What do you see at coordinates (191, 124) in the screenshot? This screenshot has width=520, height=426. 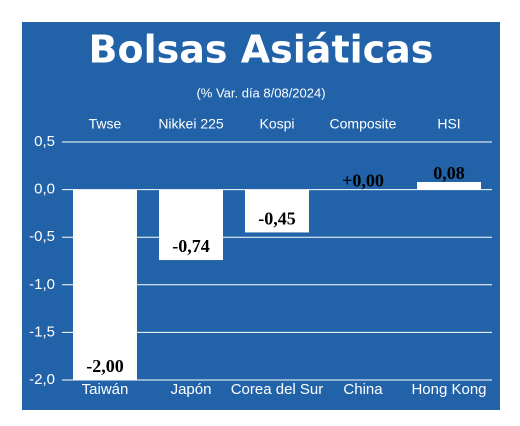 I see `index-name: Nikkei 225` at bounding box center [191, 124].